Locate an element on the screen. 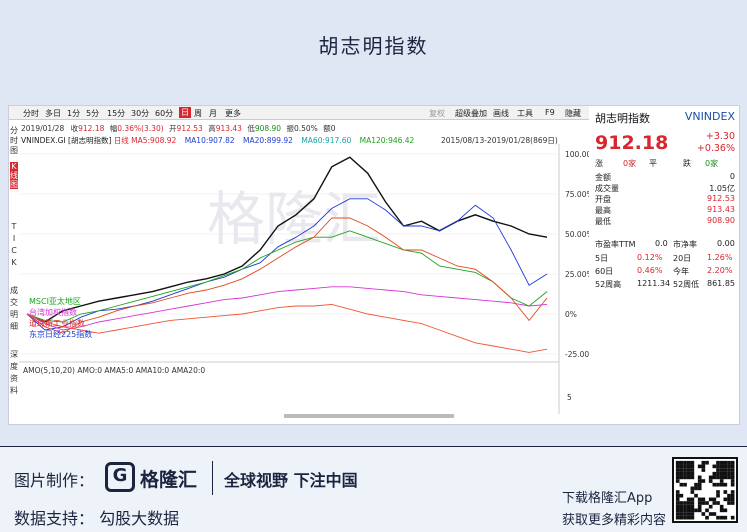 This screenshot has height=532, width=747. sidebar-char: 交 is located at coordinates (14, 302).